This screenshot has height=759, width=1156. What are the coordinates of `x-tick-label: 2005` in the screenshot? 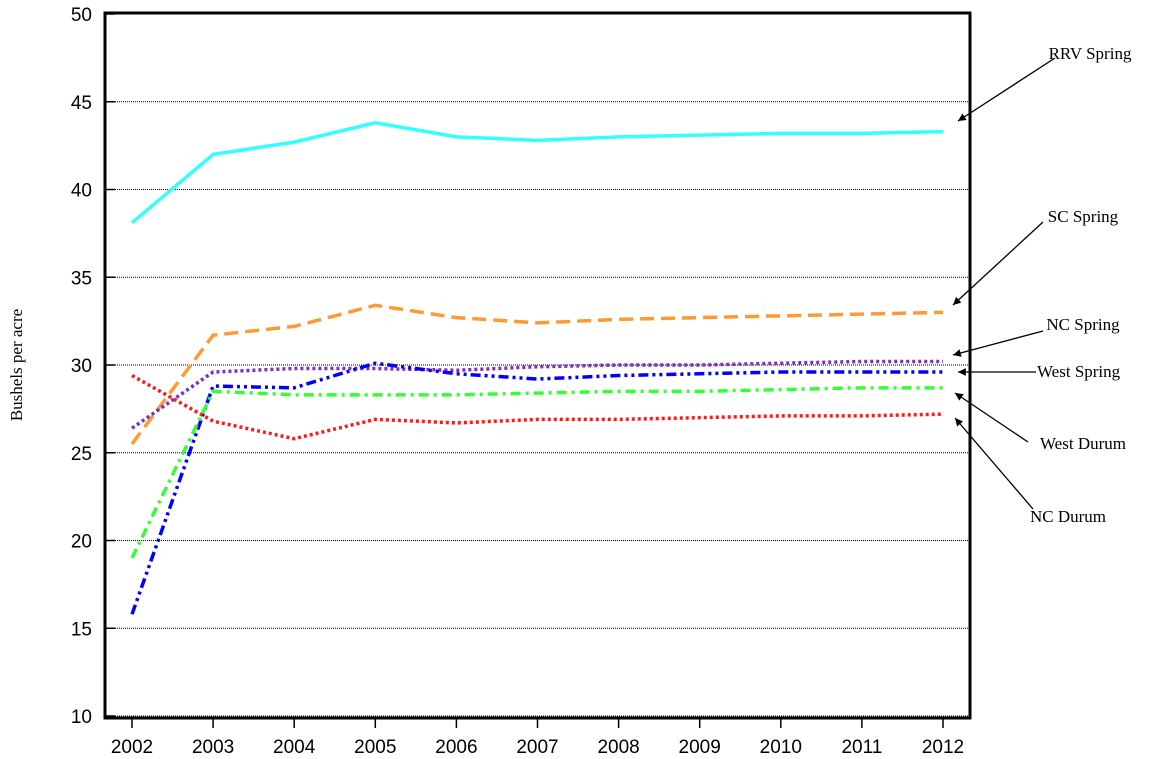 It's located at (375, 747).